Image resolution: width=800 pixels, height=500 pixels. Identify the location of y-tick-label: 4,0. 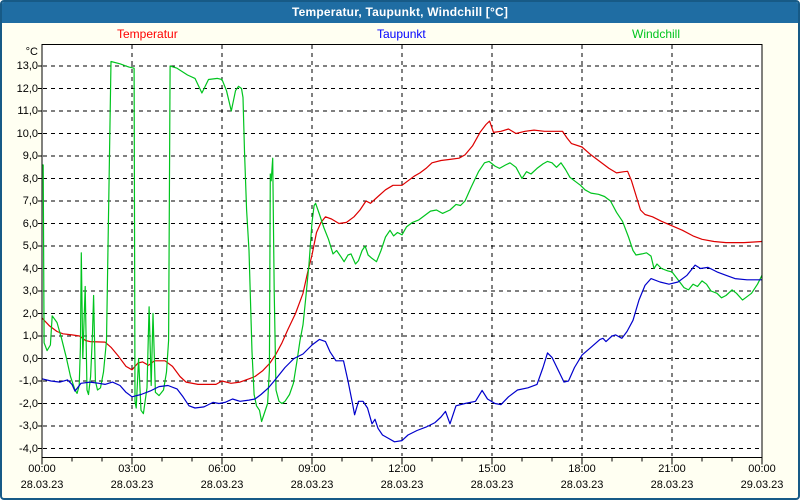
(30, 268).